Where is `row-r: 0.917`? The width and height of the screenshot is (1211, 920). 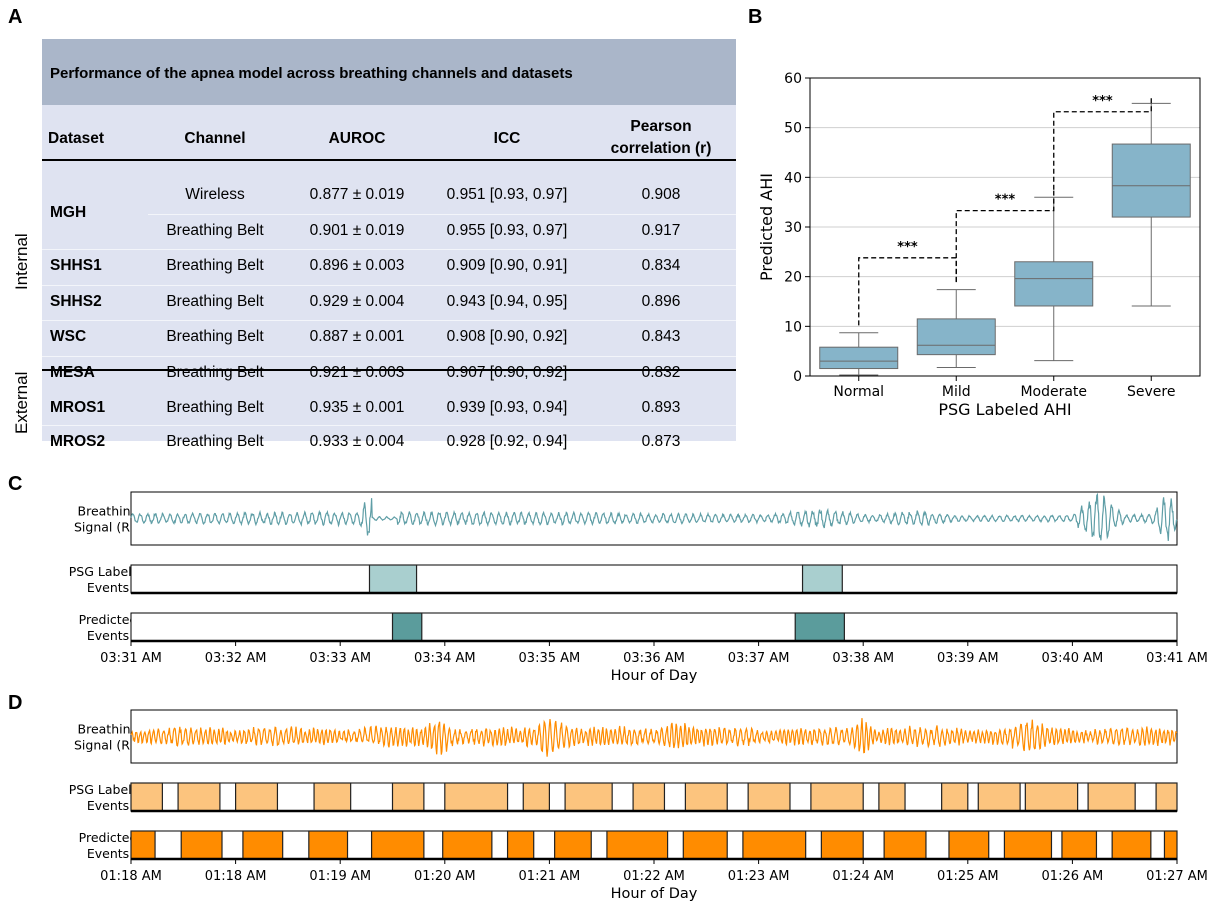 row-r: 0.917 is located at coordinates (661, 230).